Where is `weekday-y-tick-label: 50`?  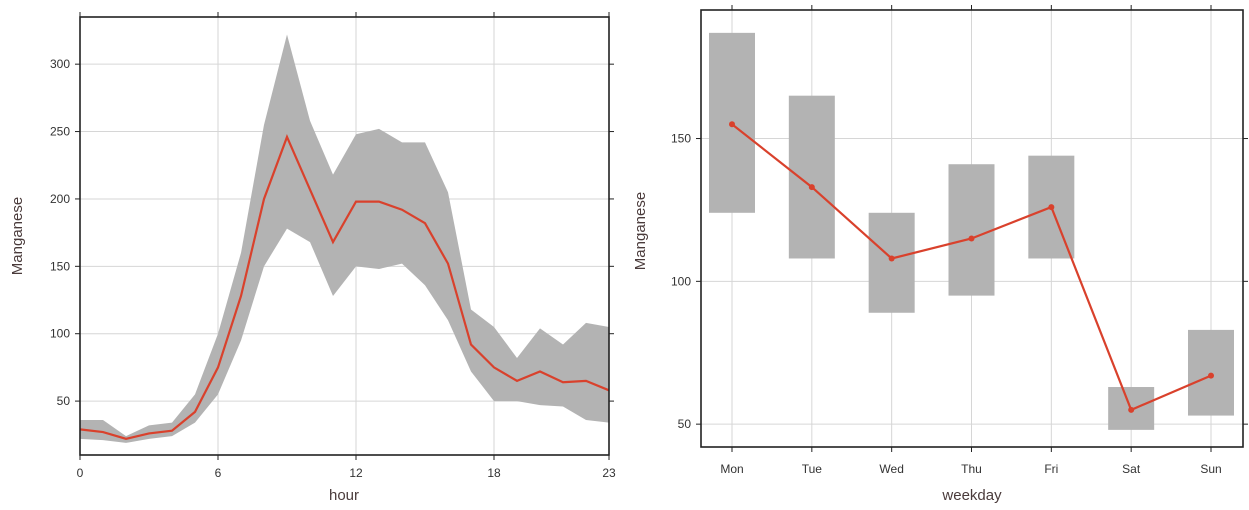
weekday-y-tick-label: 50 is located at coordinates (685, 424).